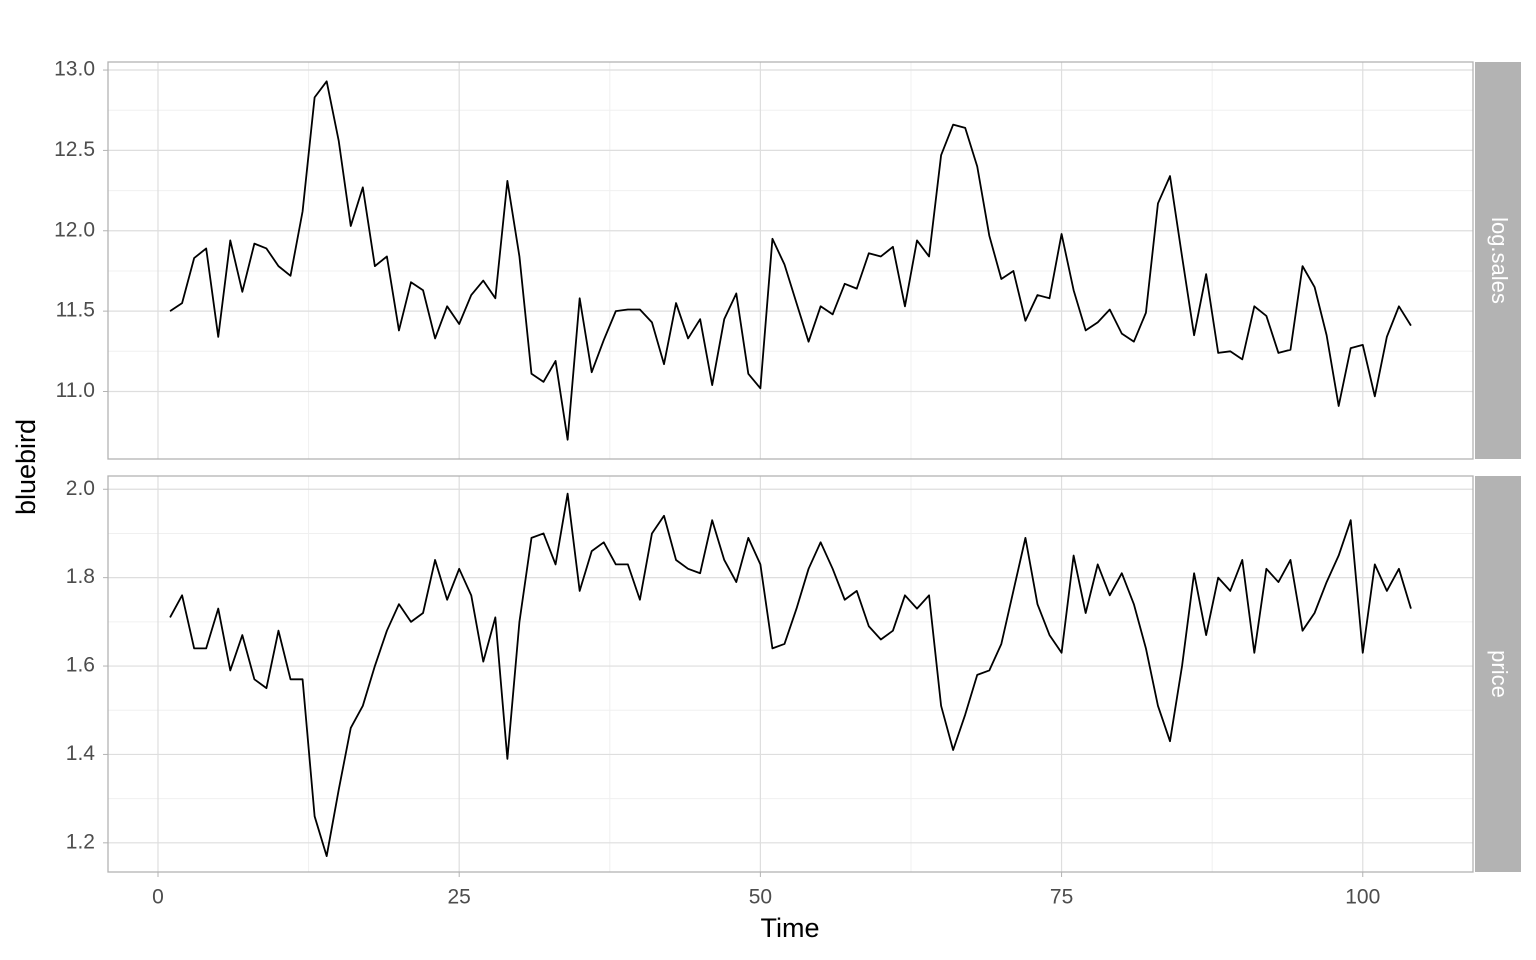 The image size is (1536, 960). Describe the element at coordinates (74, 229) in the screenshot. I see `y-tick-label: 12.0` at that location.